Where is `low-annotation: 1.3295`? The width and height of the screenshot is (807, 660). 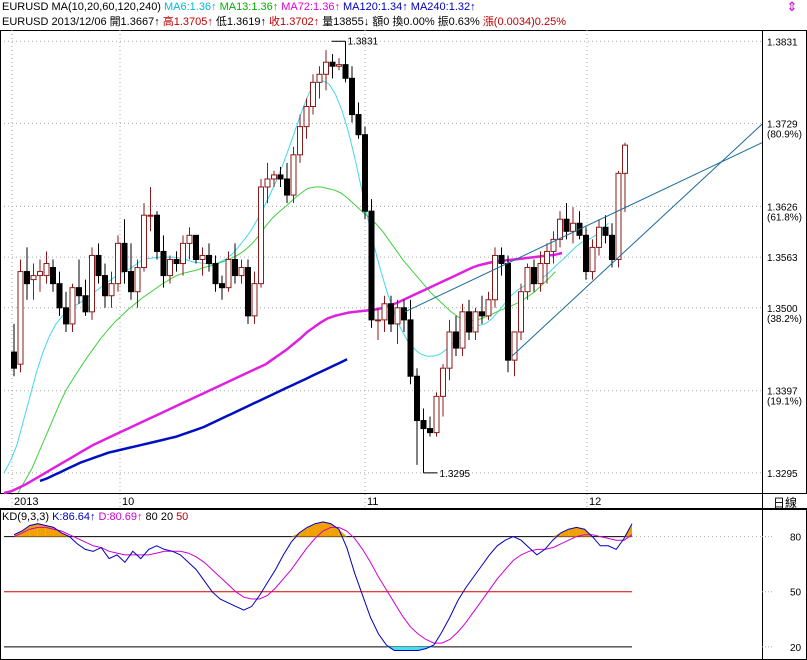 low-annotation: 1.3295 is located at coordinates (455, 474).